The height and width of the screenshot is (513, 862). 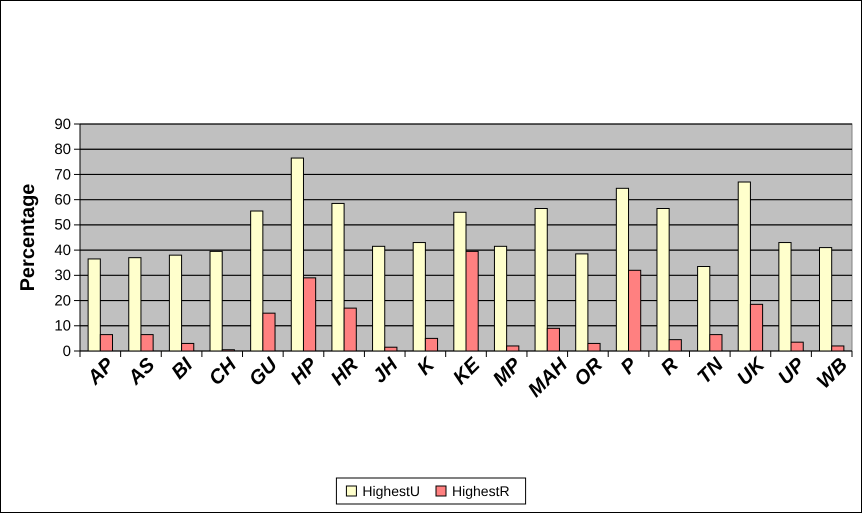 I want to click on y-tick-label: 80, so click(x=62, y=149).